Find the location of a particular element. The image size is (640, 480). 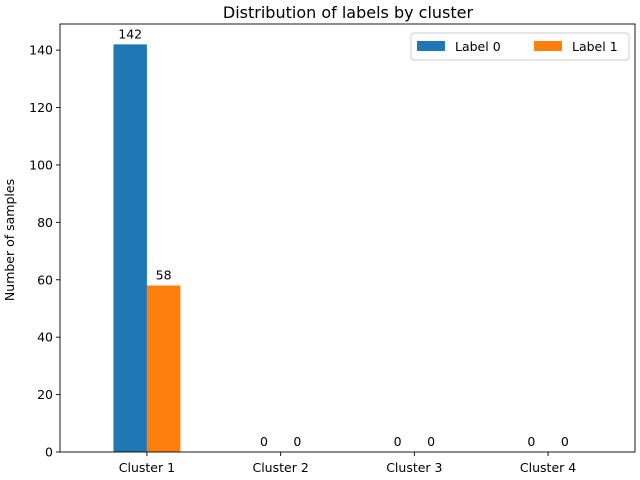

legend: Label 0 Label 1 is located at coordinates (520, 46).